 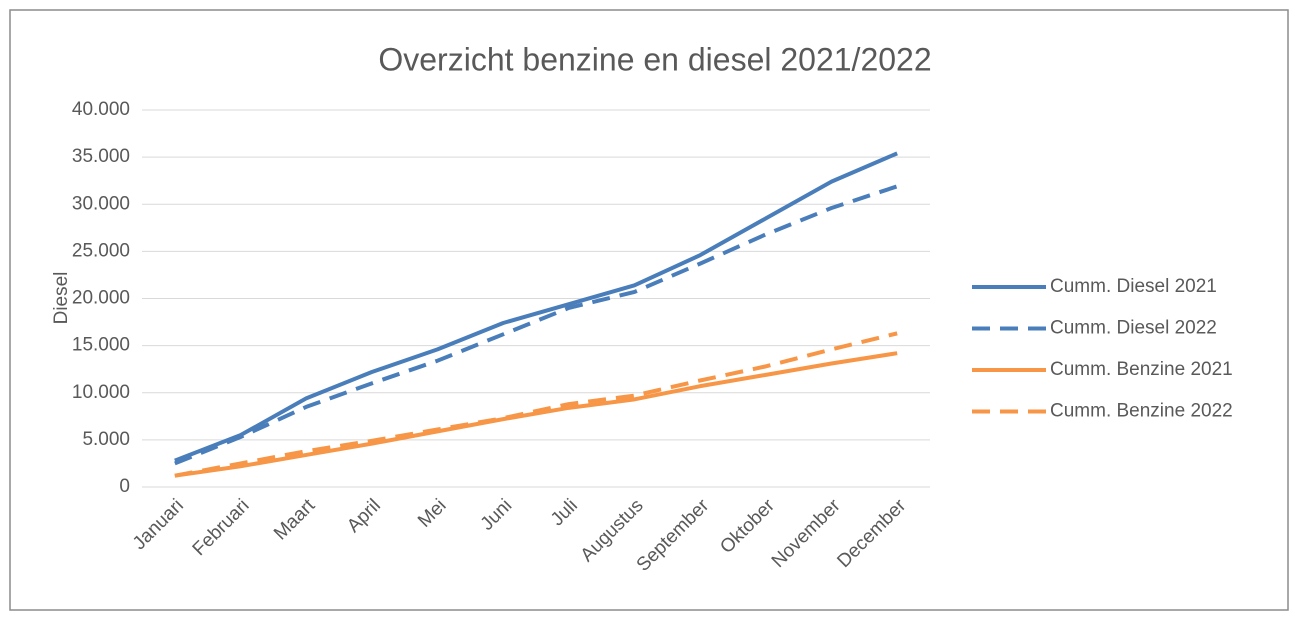 What do you see at coordinates (101, 156) in the screenshot?
I see `y-tick-label: 35.000` at bounding box center [101, 156].